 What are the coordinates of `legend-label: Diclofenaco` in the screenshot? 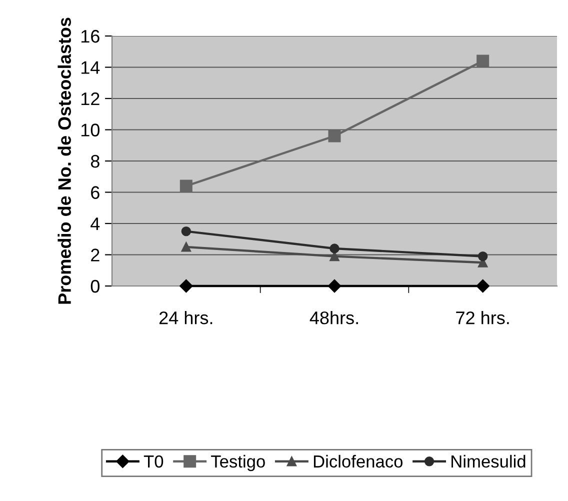 It's located at (358, 461).